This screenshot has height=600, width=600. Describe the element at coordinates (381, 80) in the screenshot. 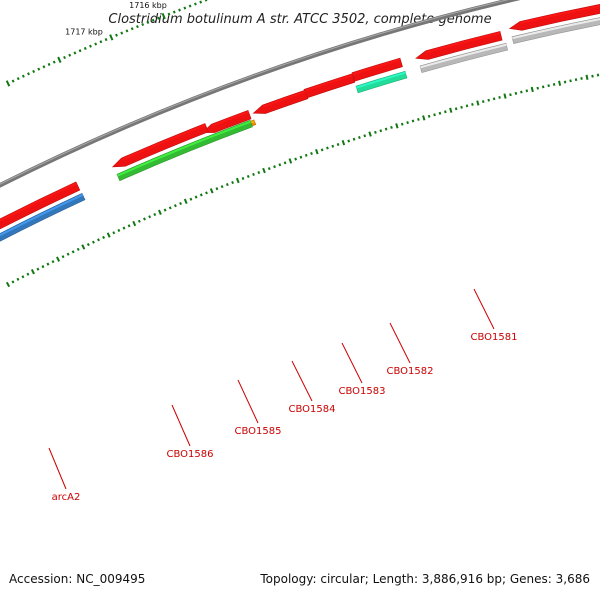

I see `gene-bar-teal-highlight` at that location.